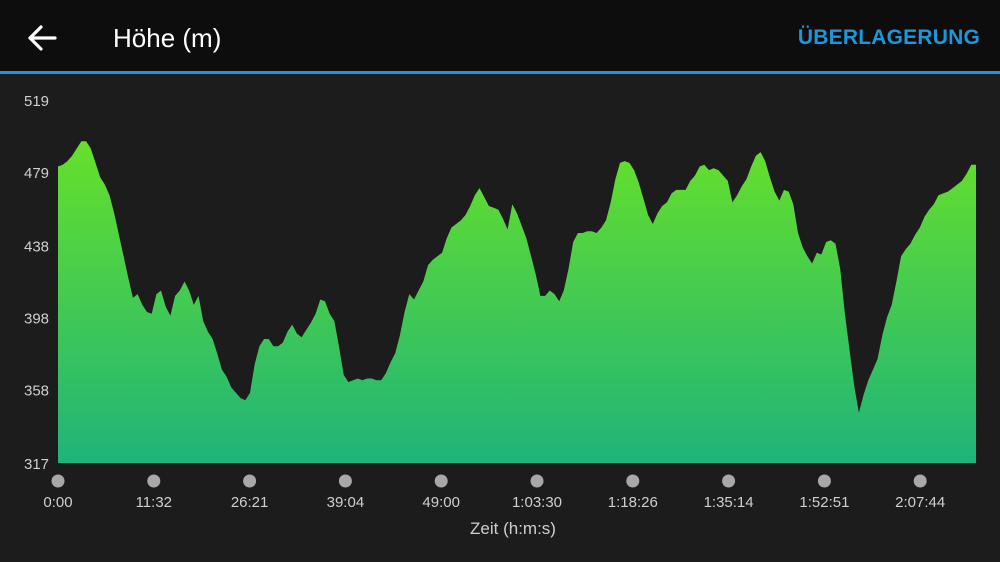 This screenshot has width=1000, height=562. Describe the element at coordinates (729, 502) in the screenshot. I see `x-tick-label: 1:35:14` at that location.